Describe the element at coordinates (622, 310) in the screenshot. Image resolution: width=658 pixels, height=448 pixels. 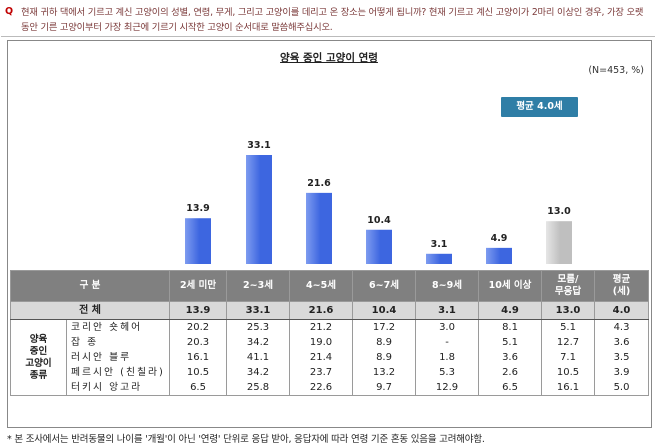
I see `total-cell-7: 4.0` at that location.